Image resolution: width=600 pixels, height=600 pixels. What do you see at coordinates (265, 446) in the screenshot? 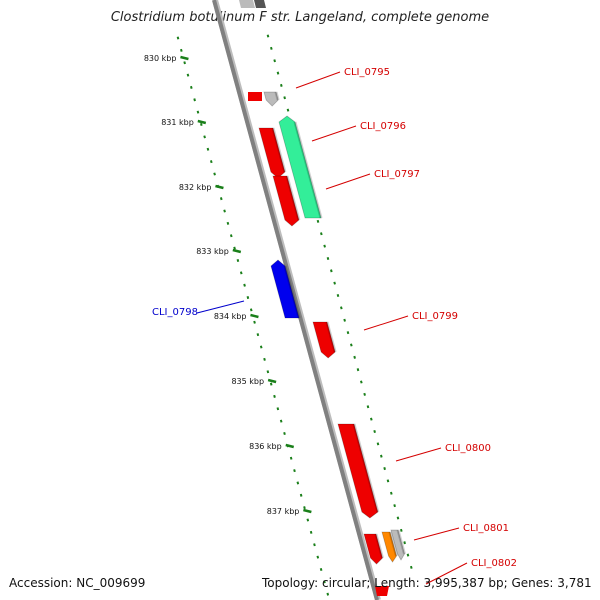
I see `scale-tick-label: 836 kbp` at bounding box center [265, 446].